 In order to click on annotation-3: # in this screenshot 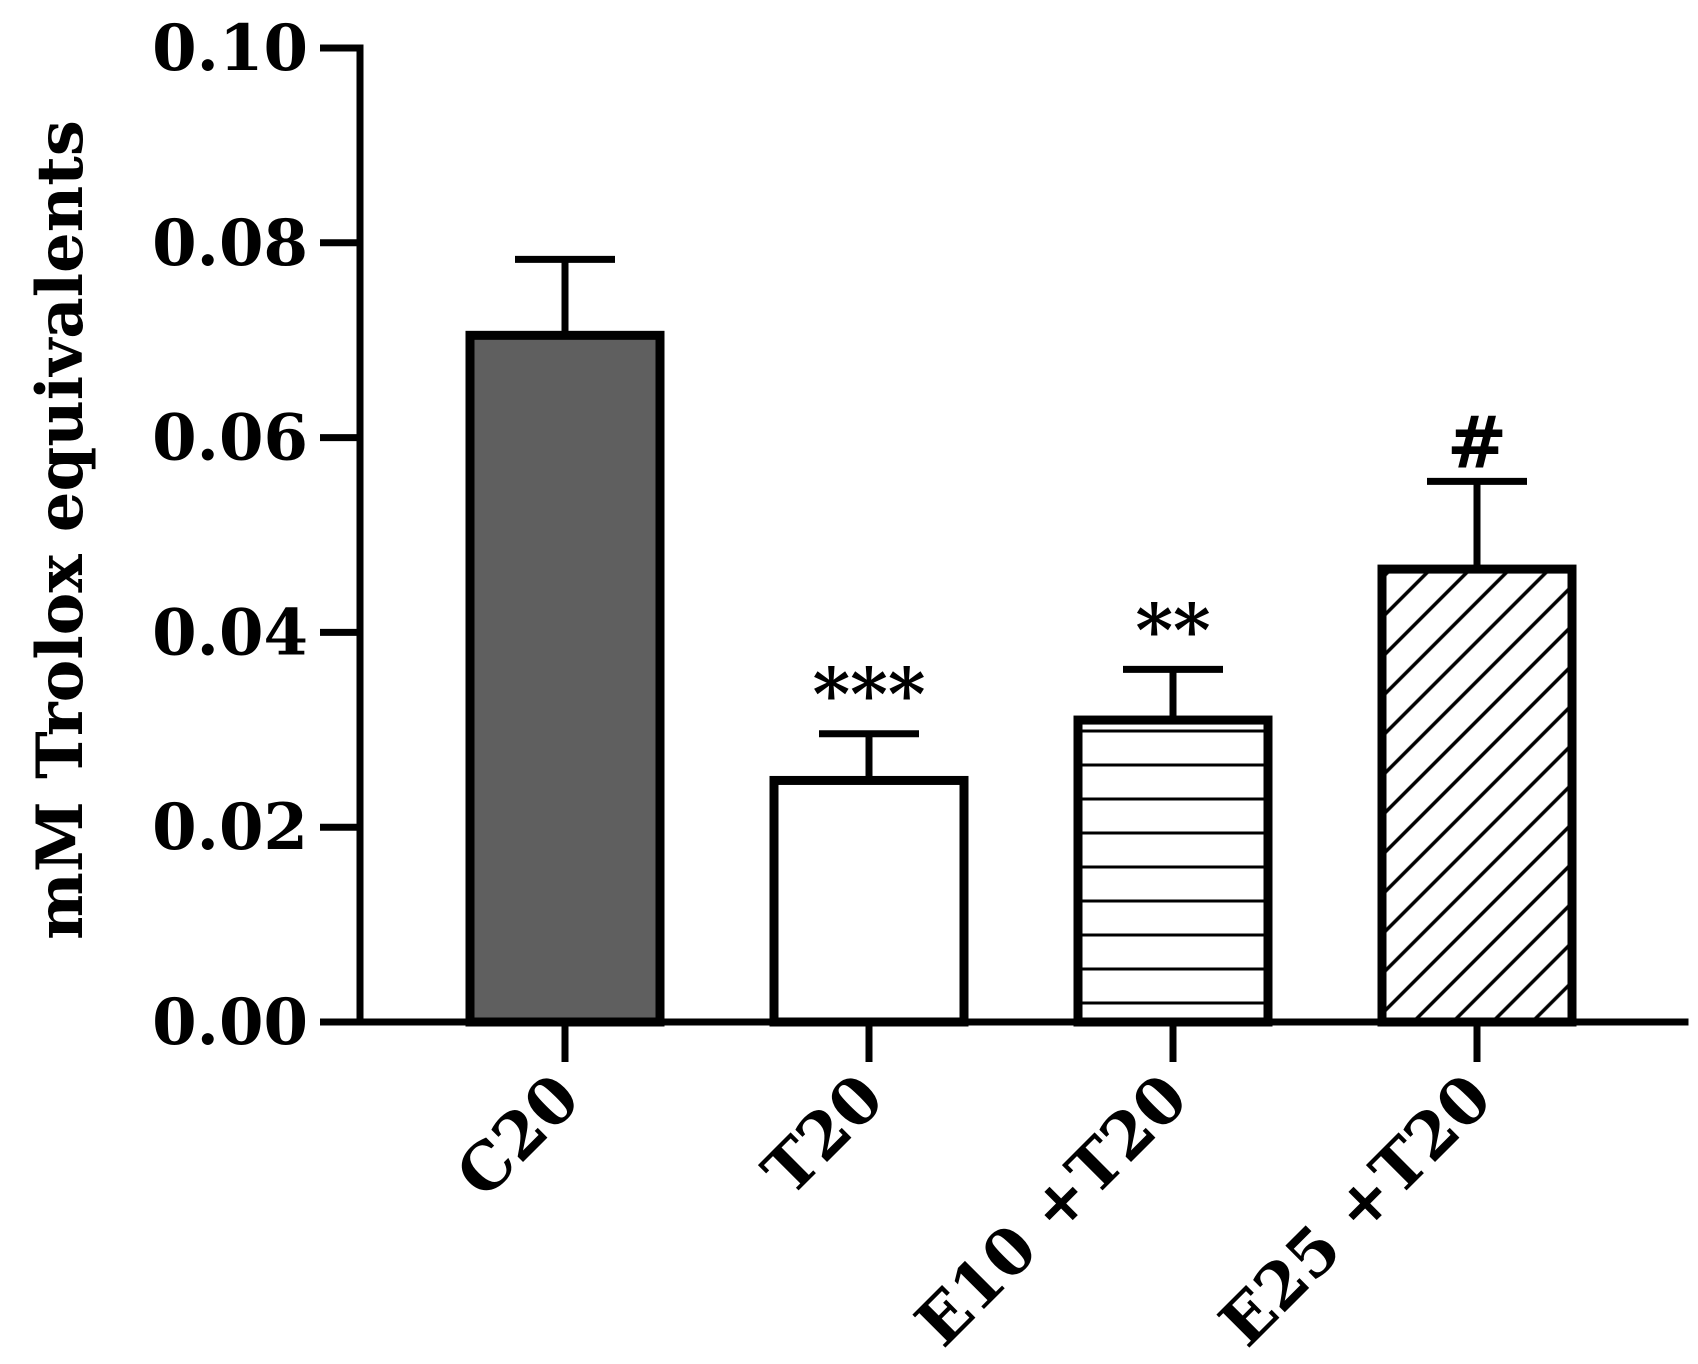, I will do `click(1477, 441)`.